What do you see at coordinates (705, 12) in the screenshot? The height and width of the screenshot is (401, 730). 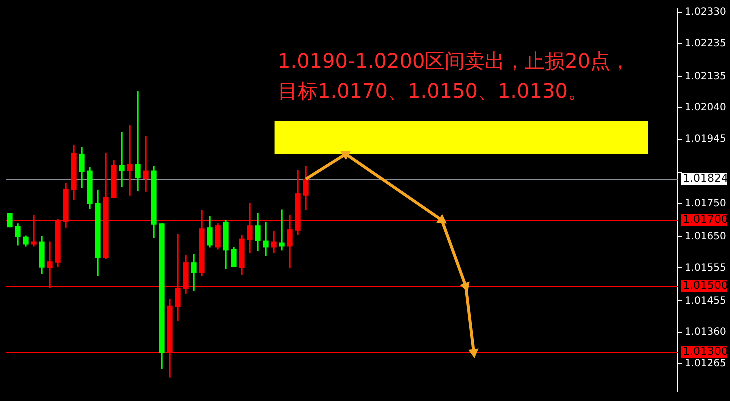 I see `y-tick-label: 1.02330` at bounding box center [705, 12].